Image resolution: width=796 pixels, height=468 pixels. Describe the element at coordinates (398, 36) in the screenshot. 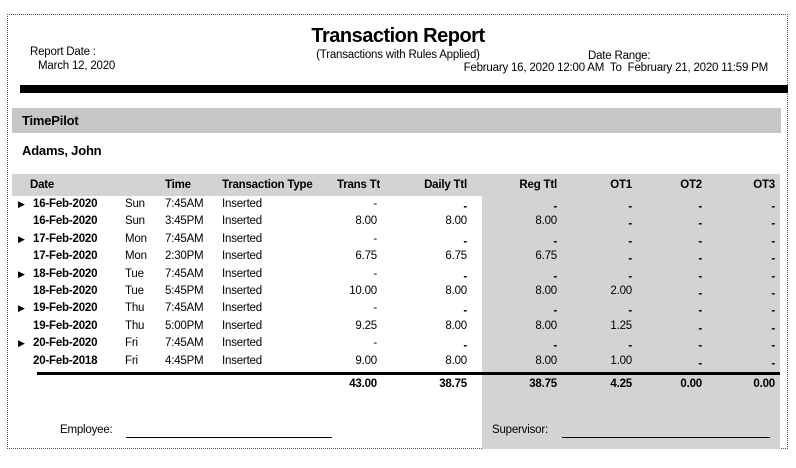

I see `report-title: Transaction Report` at that location.